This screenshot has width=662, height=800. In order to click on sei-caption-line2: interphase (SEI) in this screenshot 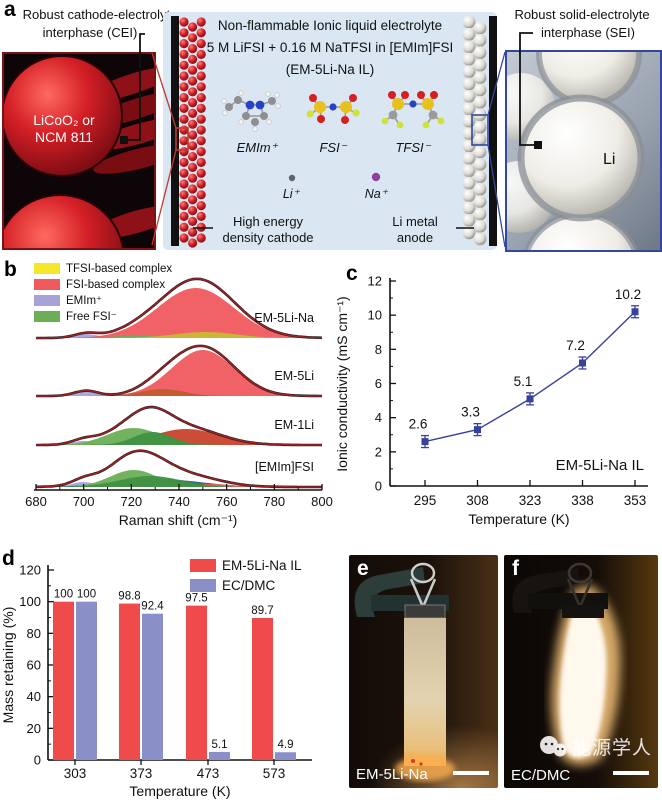, I will do `click(588, 32)`.